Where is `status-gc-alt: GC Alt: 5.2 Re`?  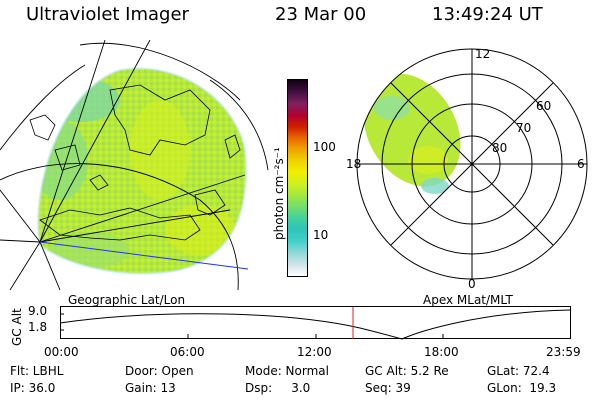 status-gc-alt: GC Alt: 5.2 Re is located at coordinates (407, 371).